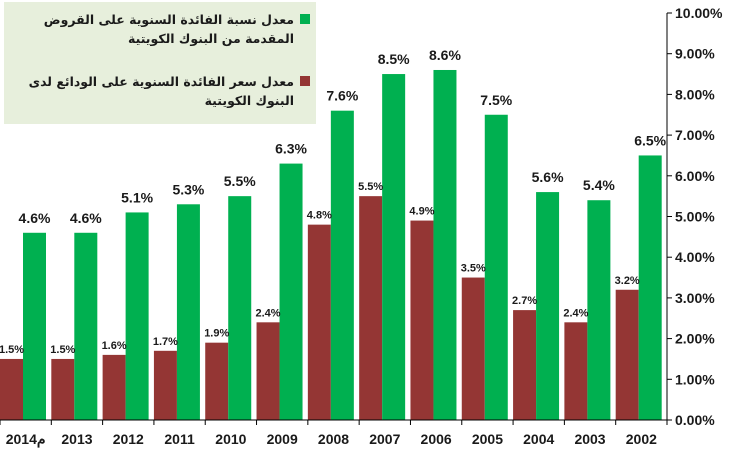 The height and width of the screenshot is (455, 730). I want to click on data-label-loans: 5.4%, so click(599, 185).